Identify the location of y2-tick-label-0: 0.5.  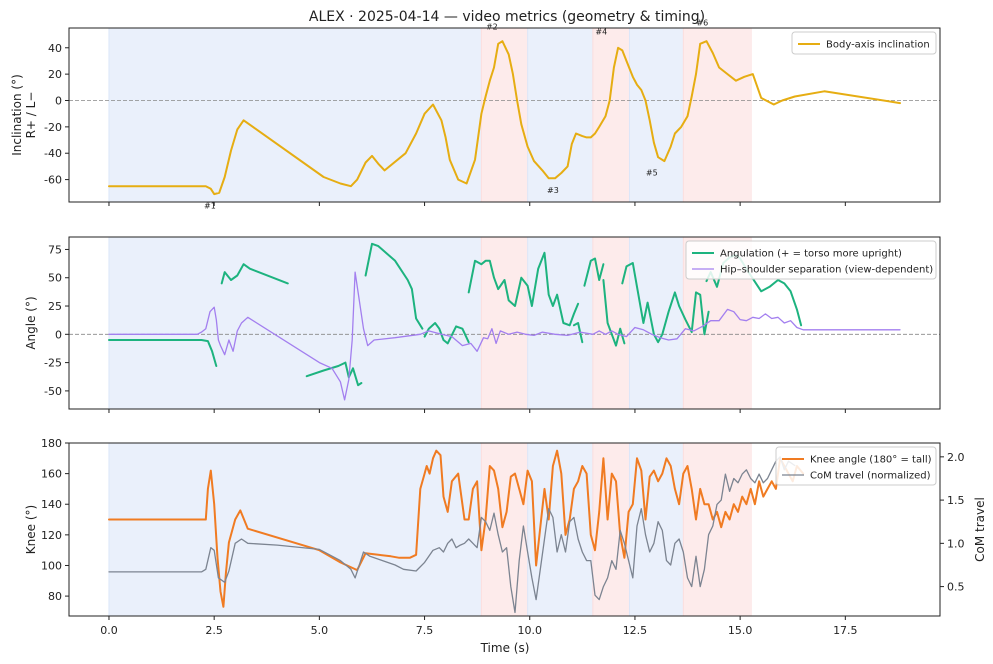
(956, 587).